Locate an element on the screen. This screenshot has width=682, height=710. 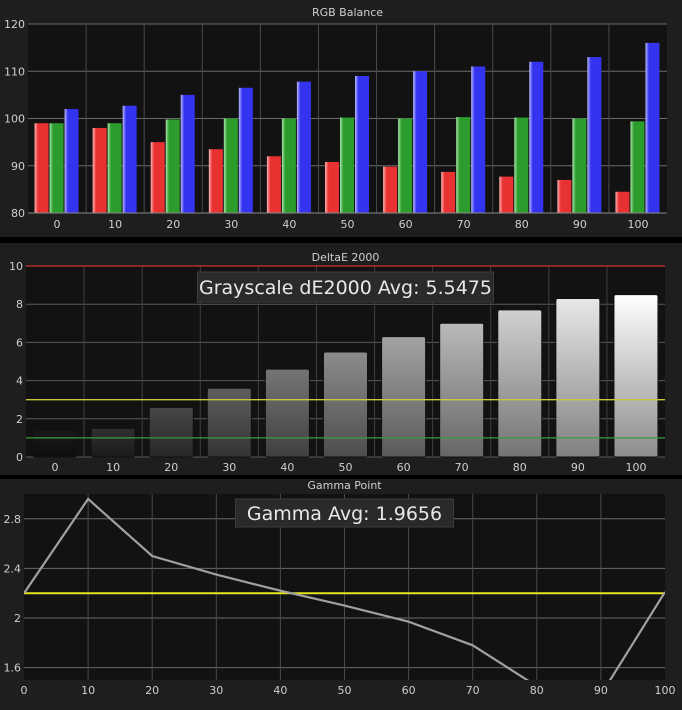
y-tick-label: 1.6 is located at coordinates (13, 668).